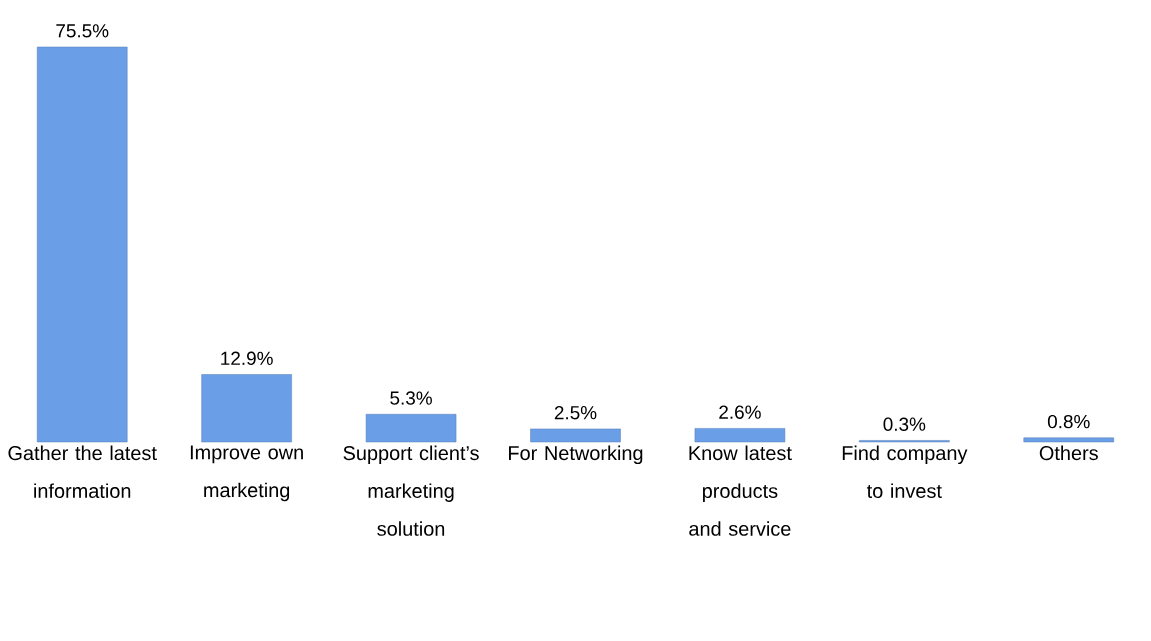  Describe the element at coordinates (576, 455) in the screenshot. I see `x-tick-label: For Networking` at that location.